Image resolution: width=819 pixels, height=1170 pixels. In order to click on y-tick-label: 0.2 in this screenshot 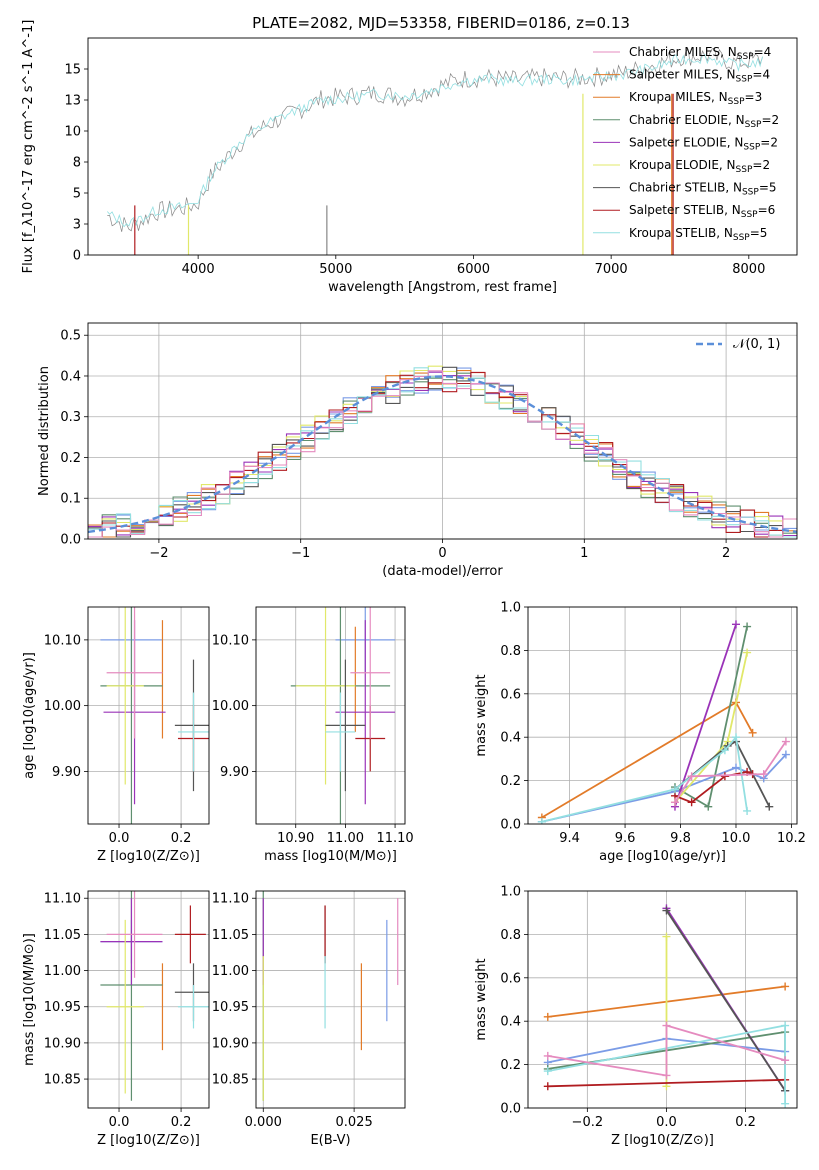, I will do `click(510, 1065)`.